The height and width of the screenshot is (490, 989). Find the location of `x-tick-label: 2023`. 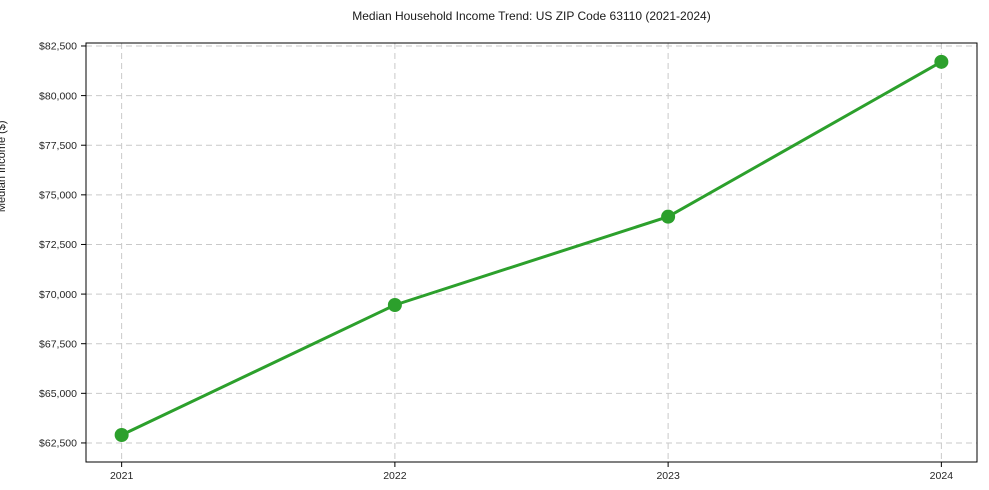

x-tick-label: 2023 is located at coordinates (668, 476).